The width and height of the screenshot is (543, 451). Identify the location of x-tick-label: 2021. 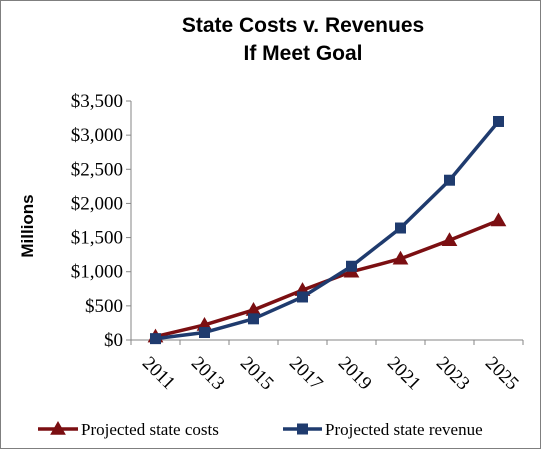
(404, 374).